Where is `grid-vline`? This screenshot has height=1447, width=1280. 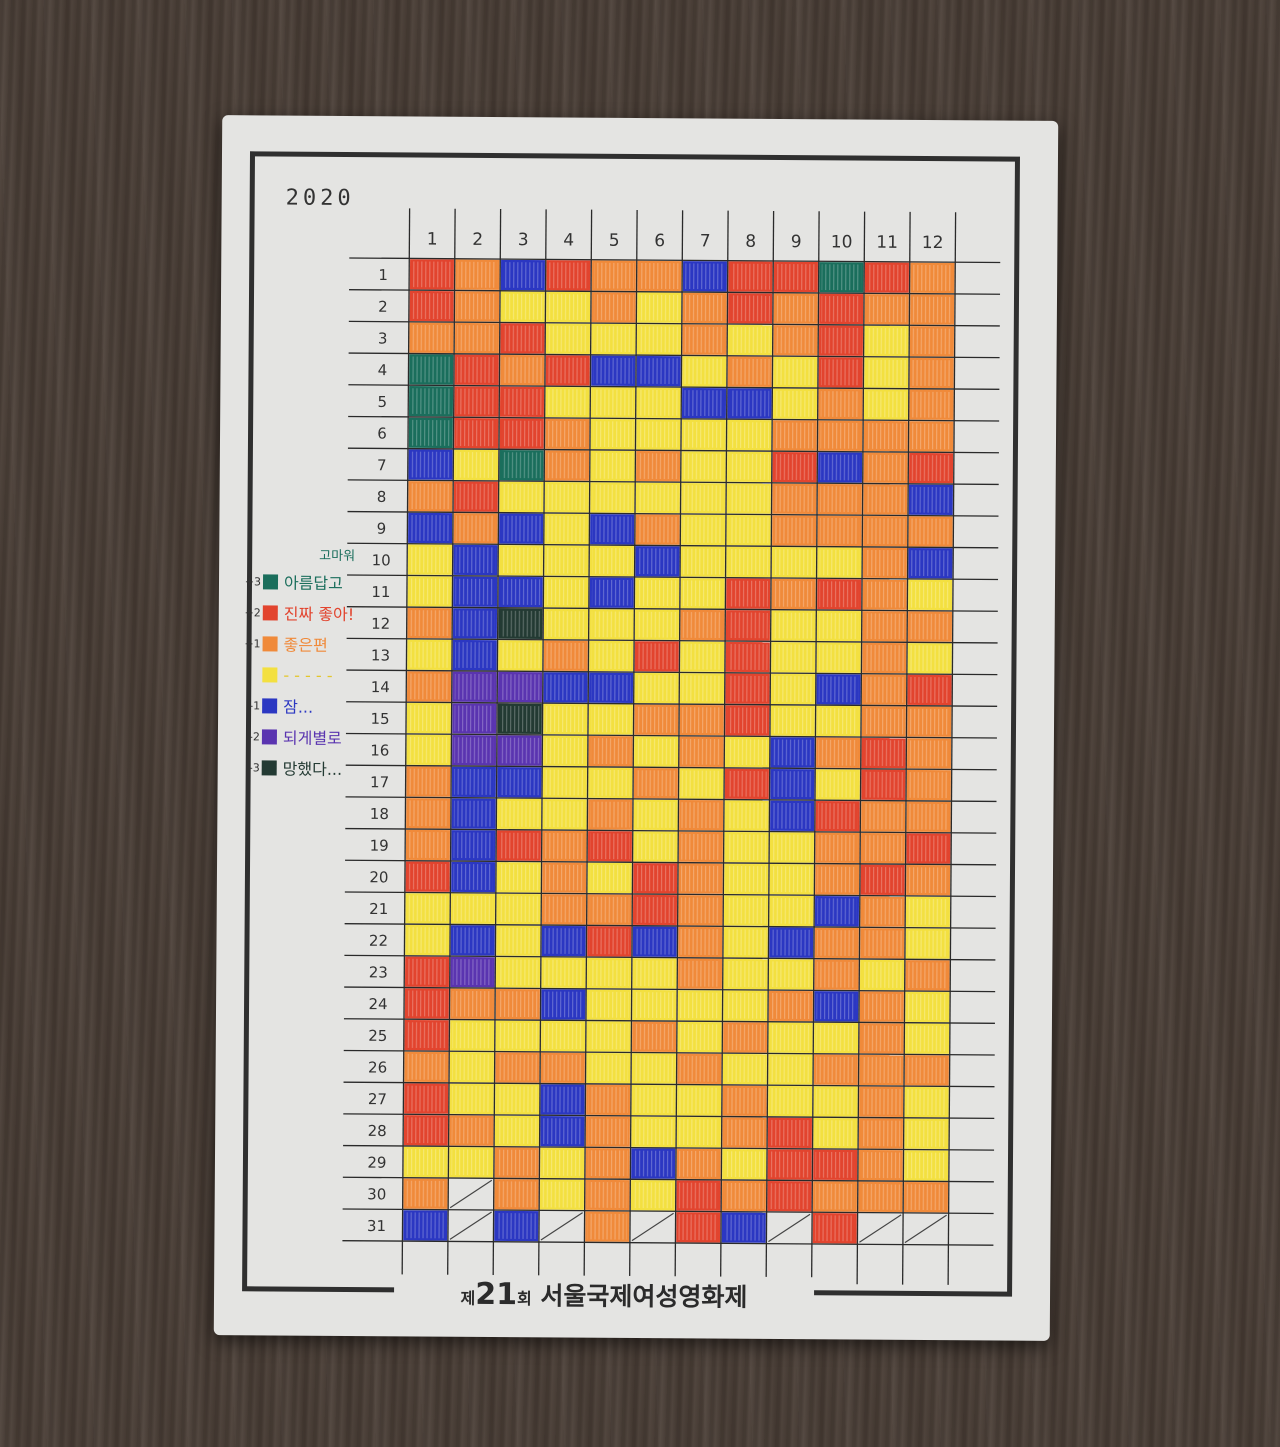 grid-vline is located at coordinates (497, 745).